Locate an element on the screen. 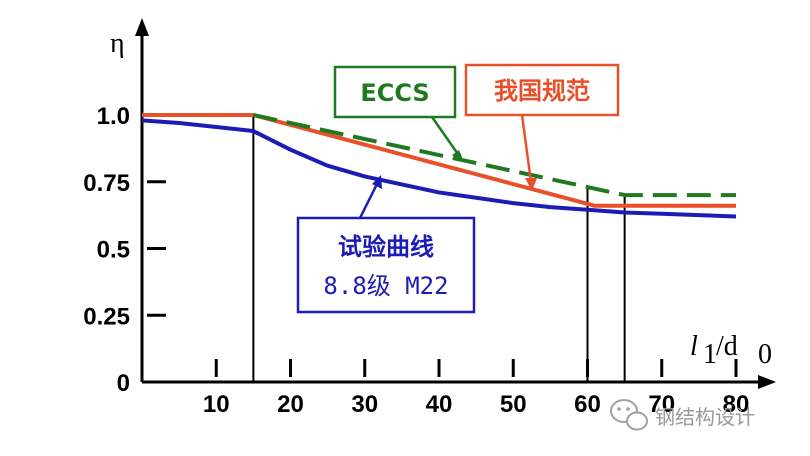  test-curve-callout: 试验曲线 8.8级 M22 is located at coordinates (386, 244).